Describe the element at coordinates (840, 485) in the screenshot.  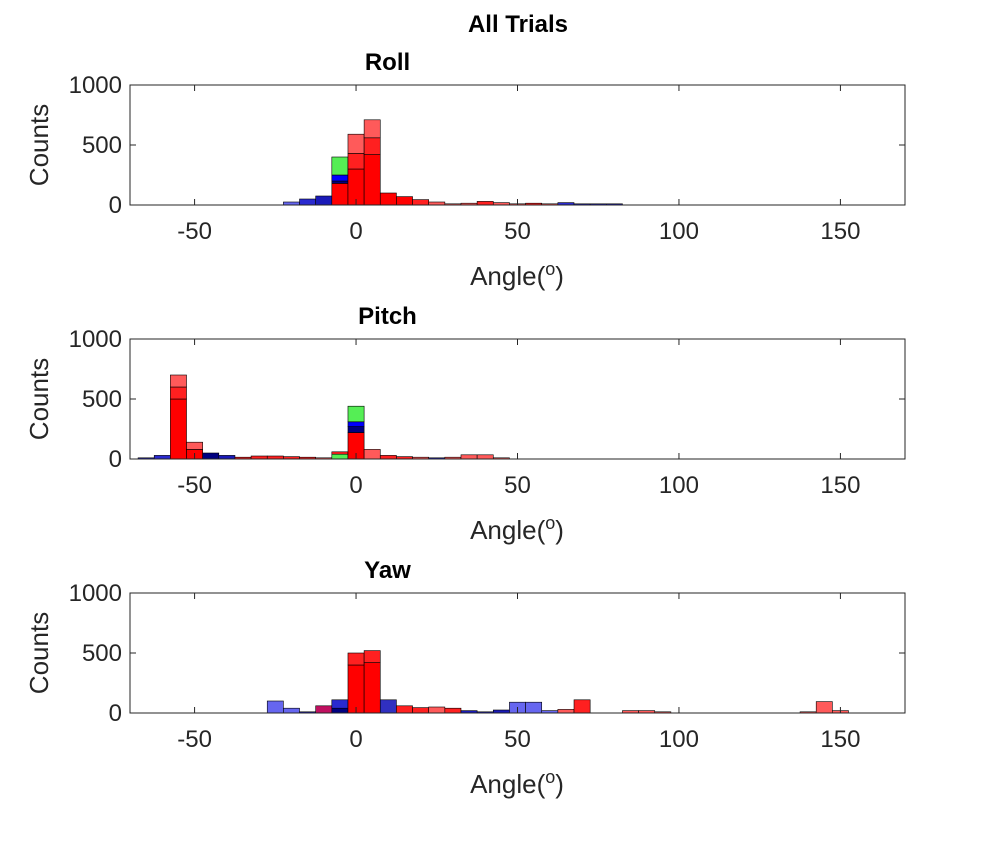
I see `pitch-xtick-label: 150` at that location.